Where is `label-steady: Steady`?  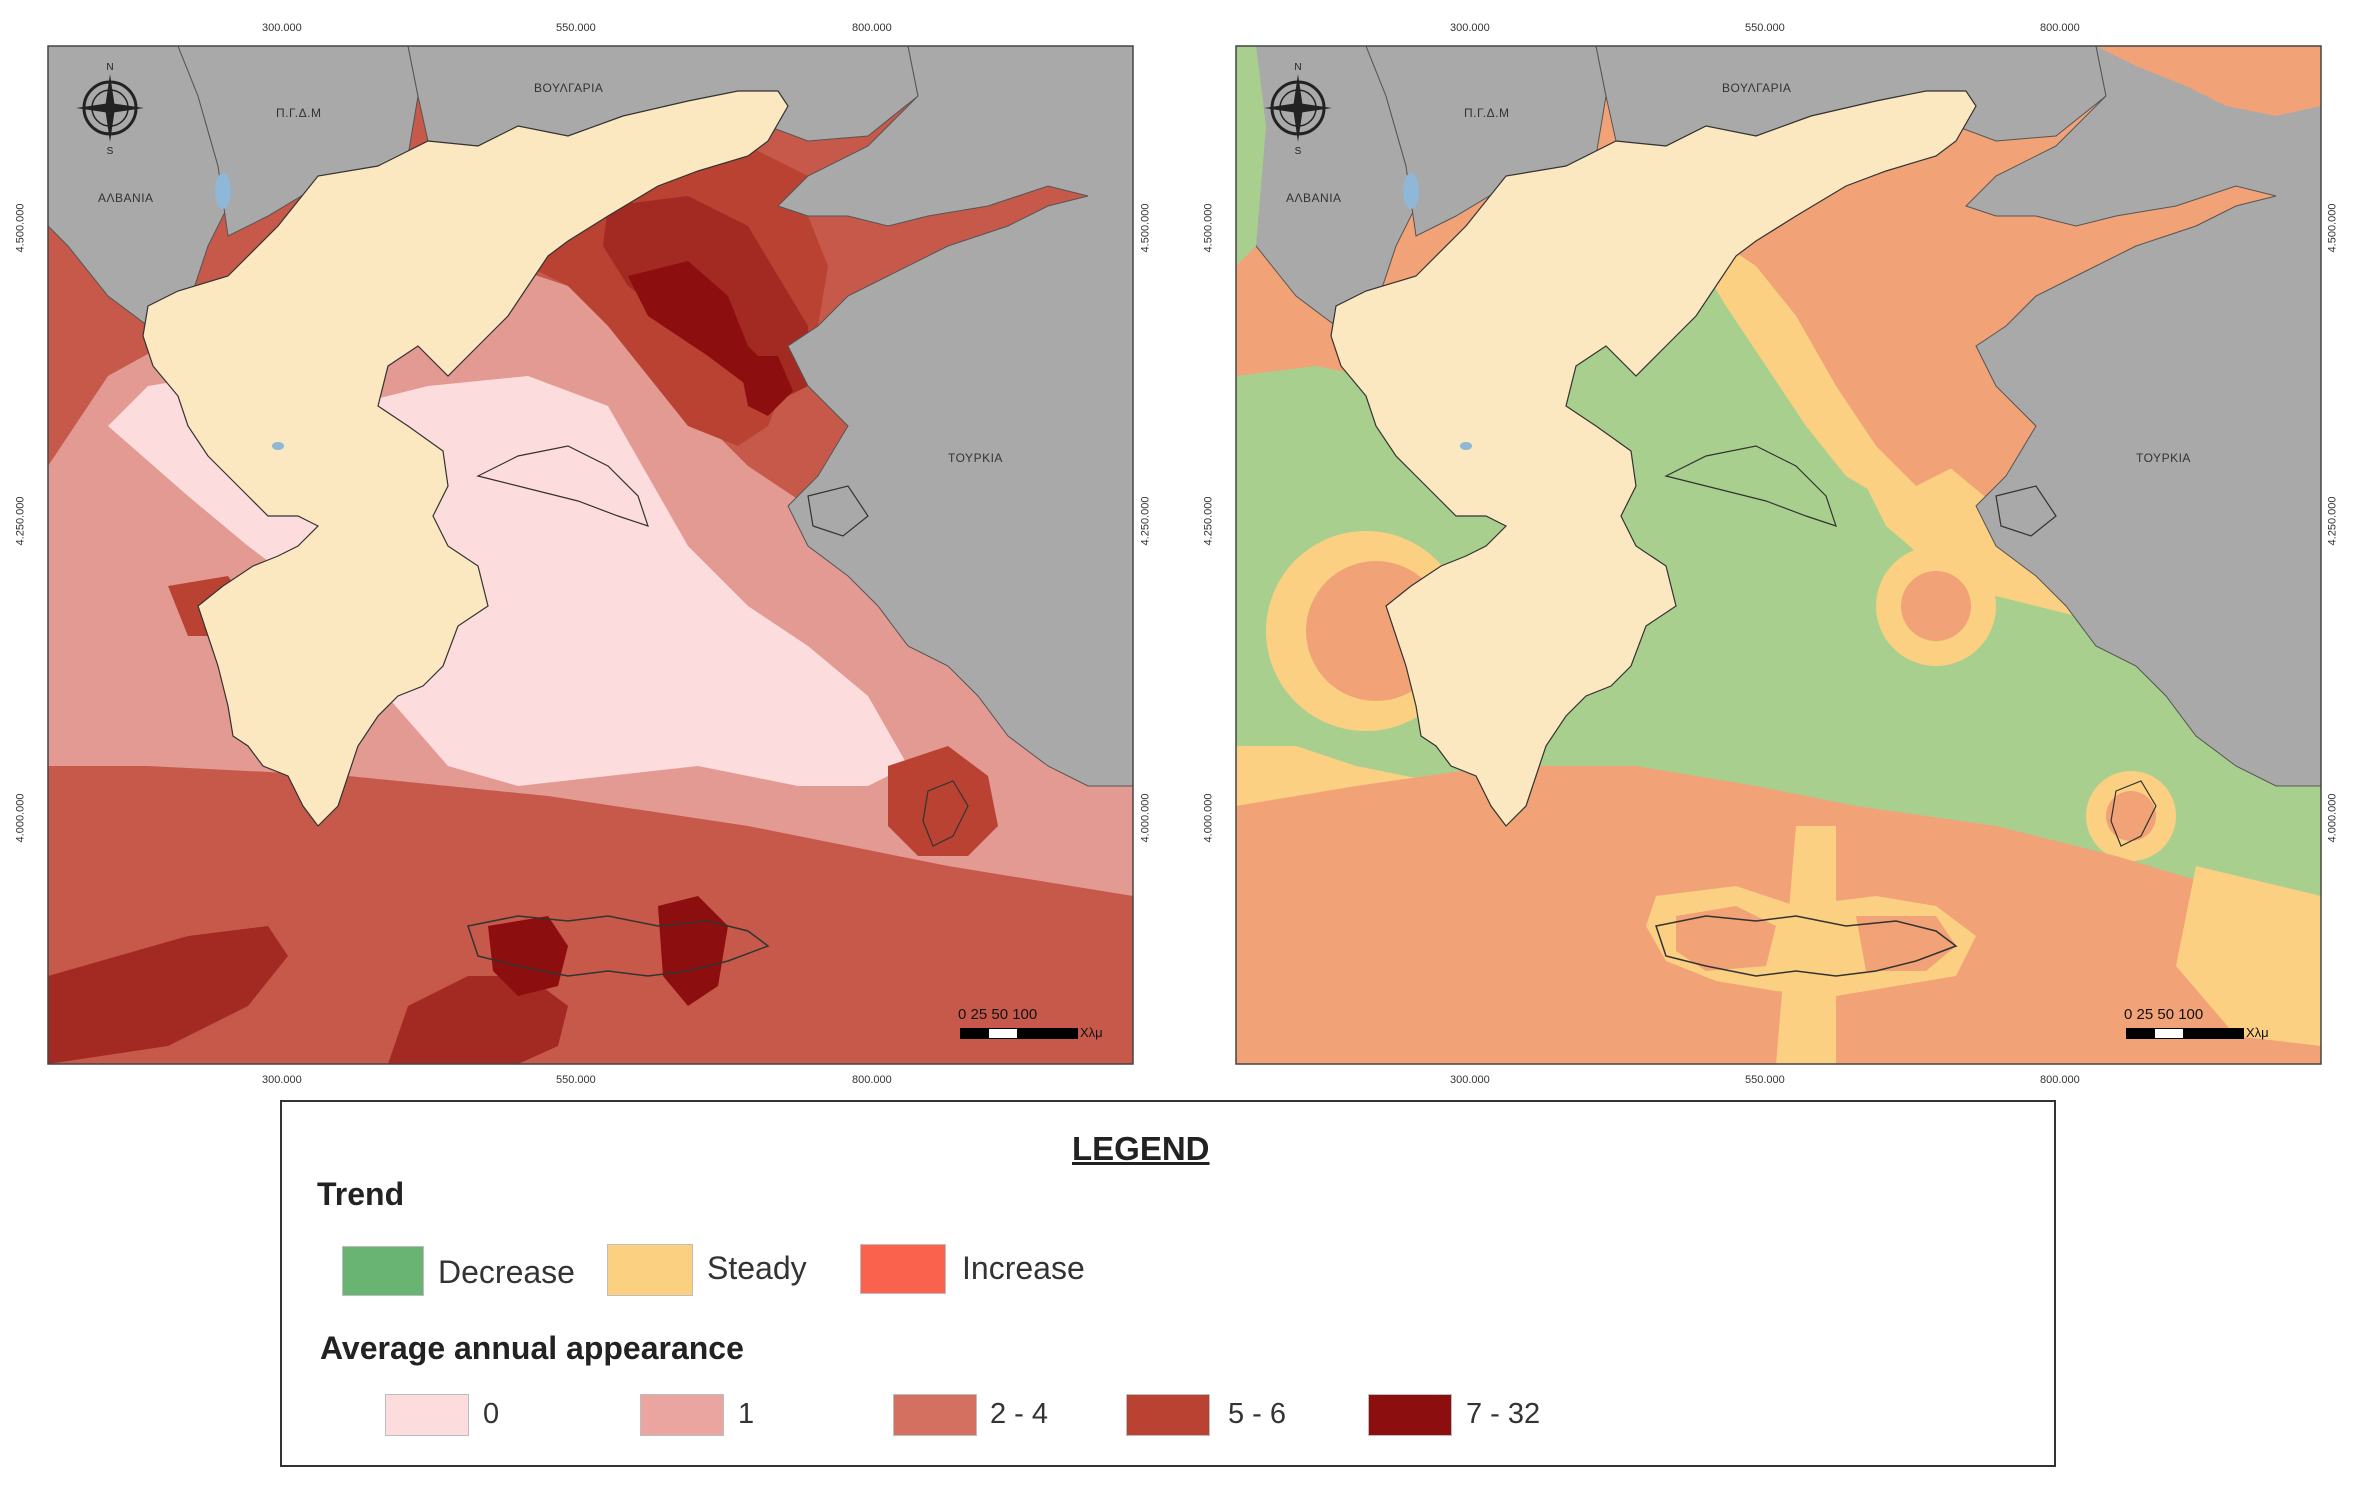 label-steady: Steady is located at coordinates (757, 1268).